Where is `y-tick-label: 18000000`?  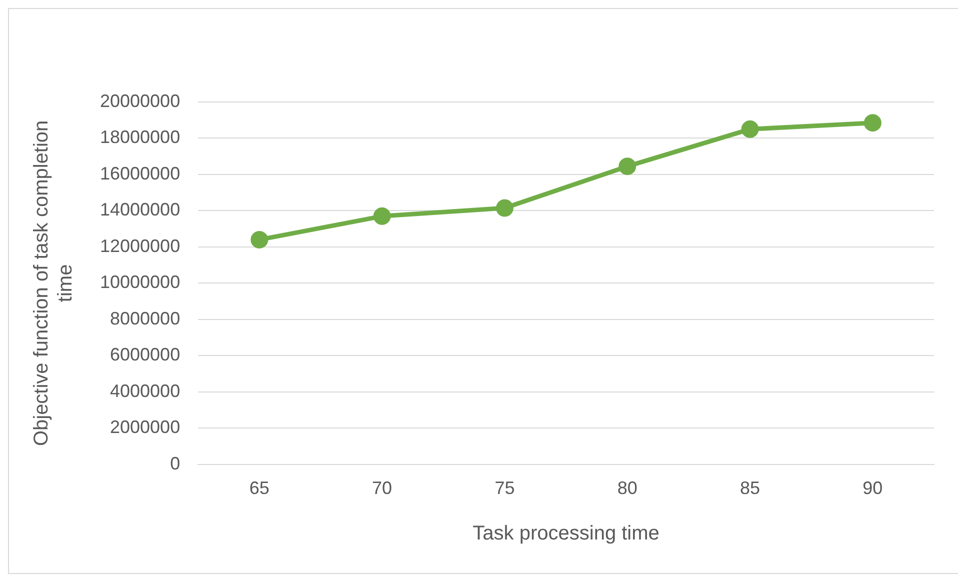
y-tick-label: 18000000 is located at coordinates (140, 137).